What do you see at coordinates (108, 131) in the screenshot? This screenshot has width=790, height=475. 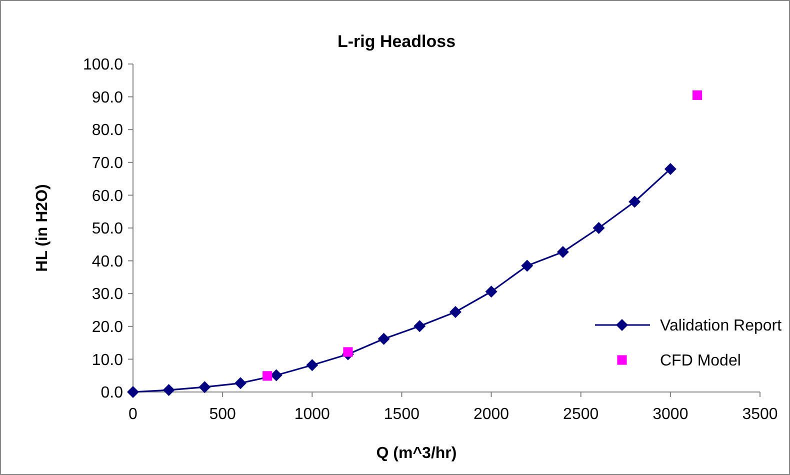 I see `y-tick-label: 80.0` at bounding box center [108, 131].